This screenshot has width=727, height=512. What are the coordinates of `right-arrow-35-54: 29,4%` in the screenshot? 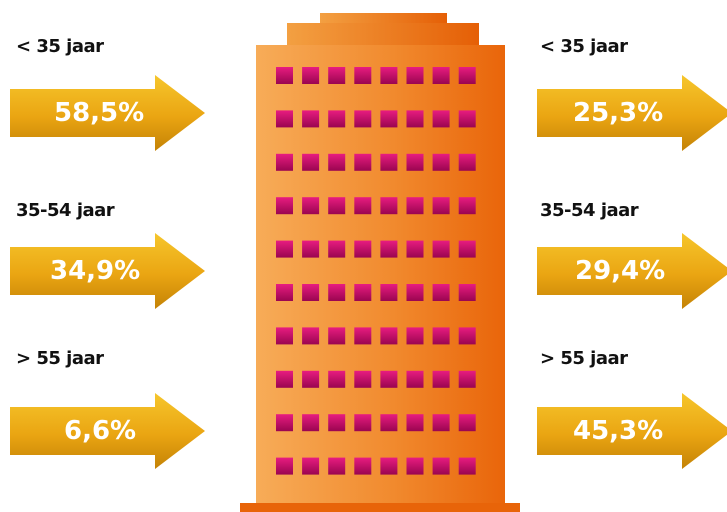 It's located at (632, 271).